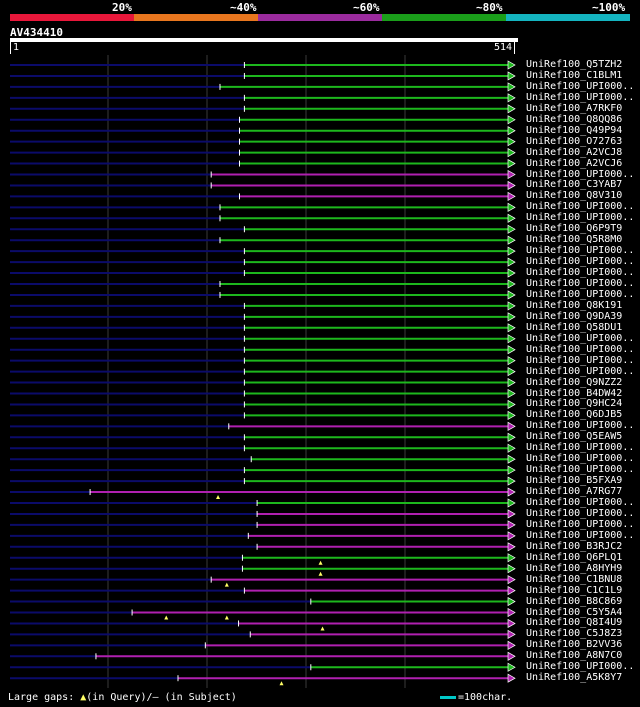 The width and height of the screenshot is (640, 707). I want to click on hit-label: UniRef100_Q9HC24, so click(574, 404).